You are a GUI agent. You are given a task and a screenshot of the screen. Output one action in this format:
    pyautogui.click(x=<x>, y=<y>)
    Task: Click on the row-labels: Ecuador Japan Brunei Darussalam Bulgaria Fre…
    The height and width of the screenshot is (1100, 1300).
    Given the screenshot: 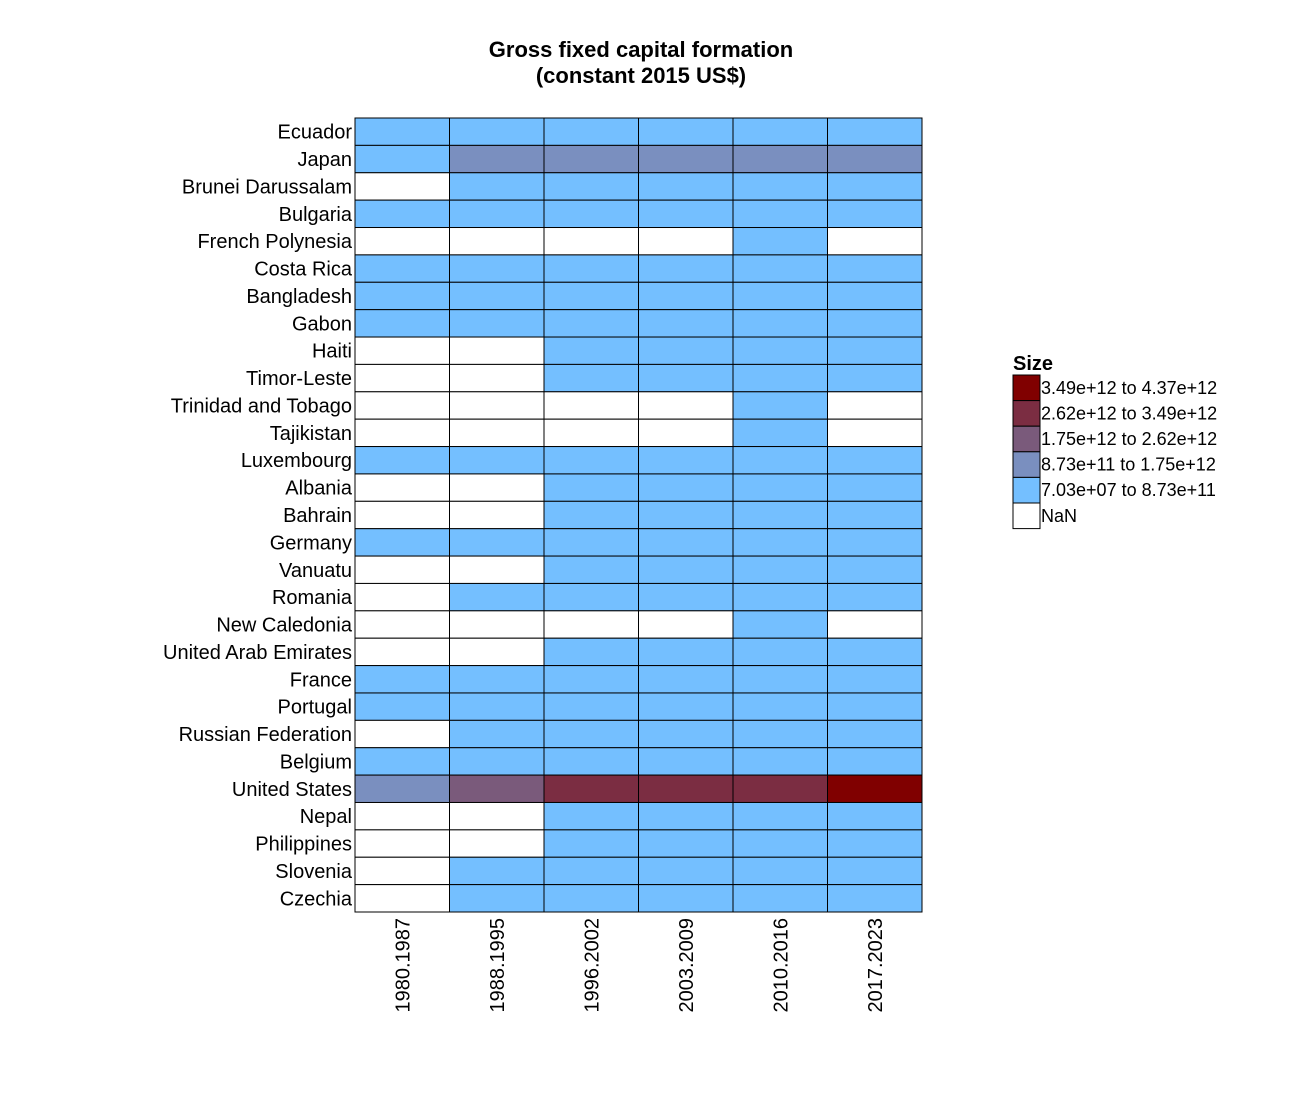 What is the action you would take?
    pyautogui.click(x=258, y=516)
    